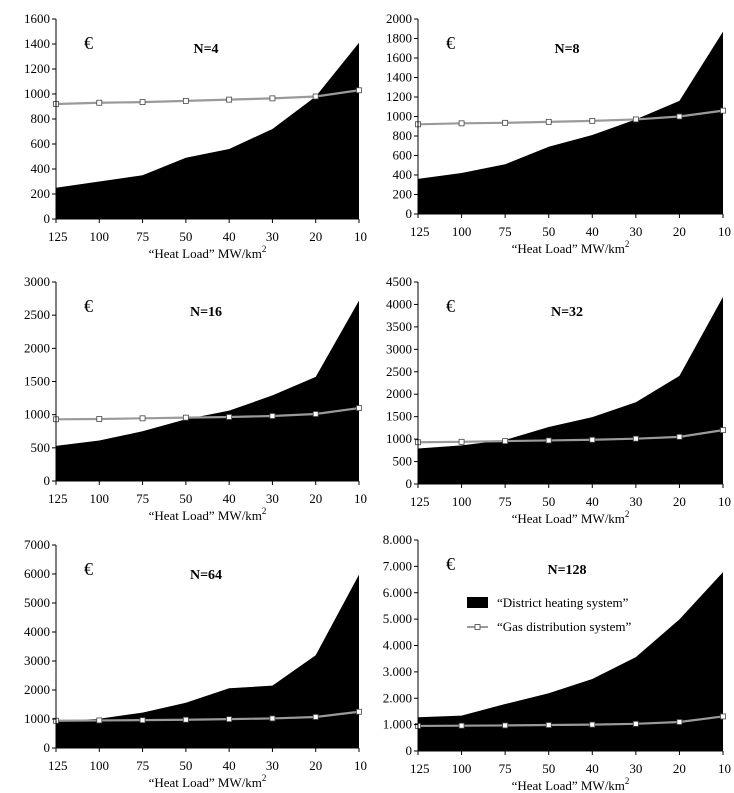 This screenshot has width=734, height=793. What do you see at coordinates (397, 697) in the screenshot?
I see `y-tick-label: 2.000` at bounding box center [397, 697].